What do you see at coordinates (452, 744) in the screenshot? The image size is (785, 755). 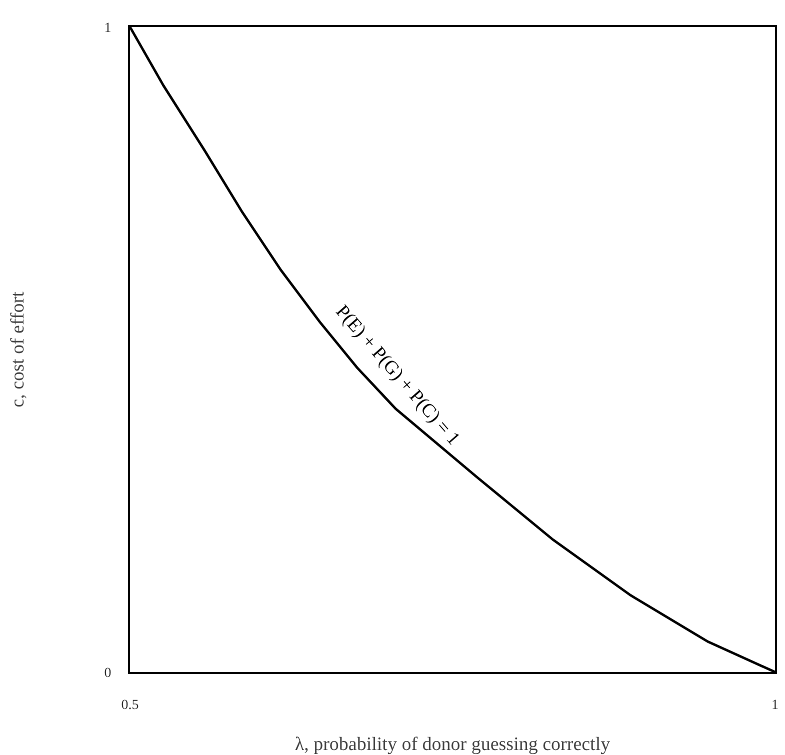 I see `x-axis-title: λ, probability of donor guessing correctly` at bounding box center [452, 744].